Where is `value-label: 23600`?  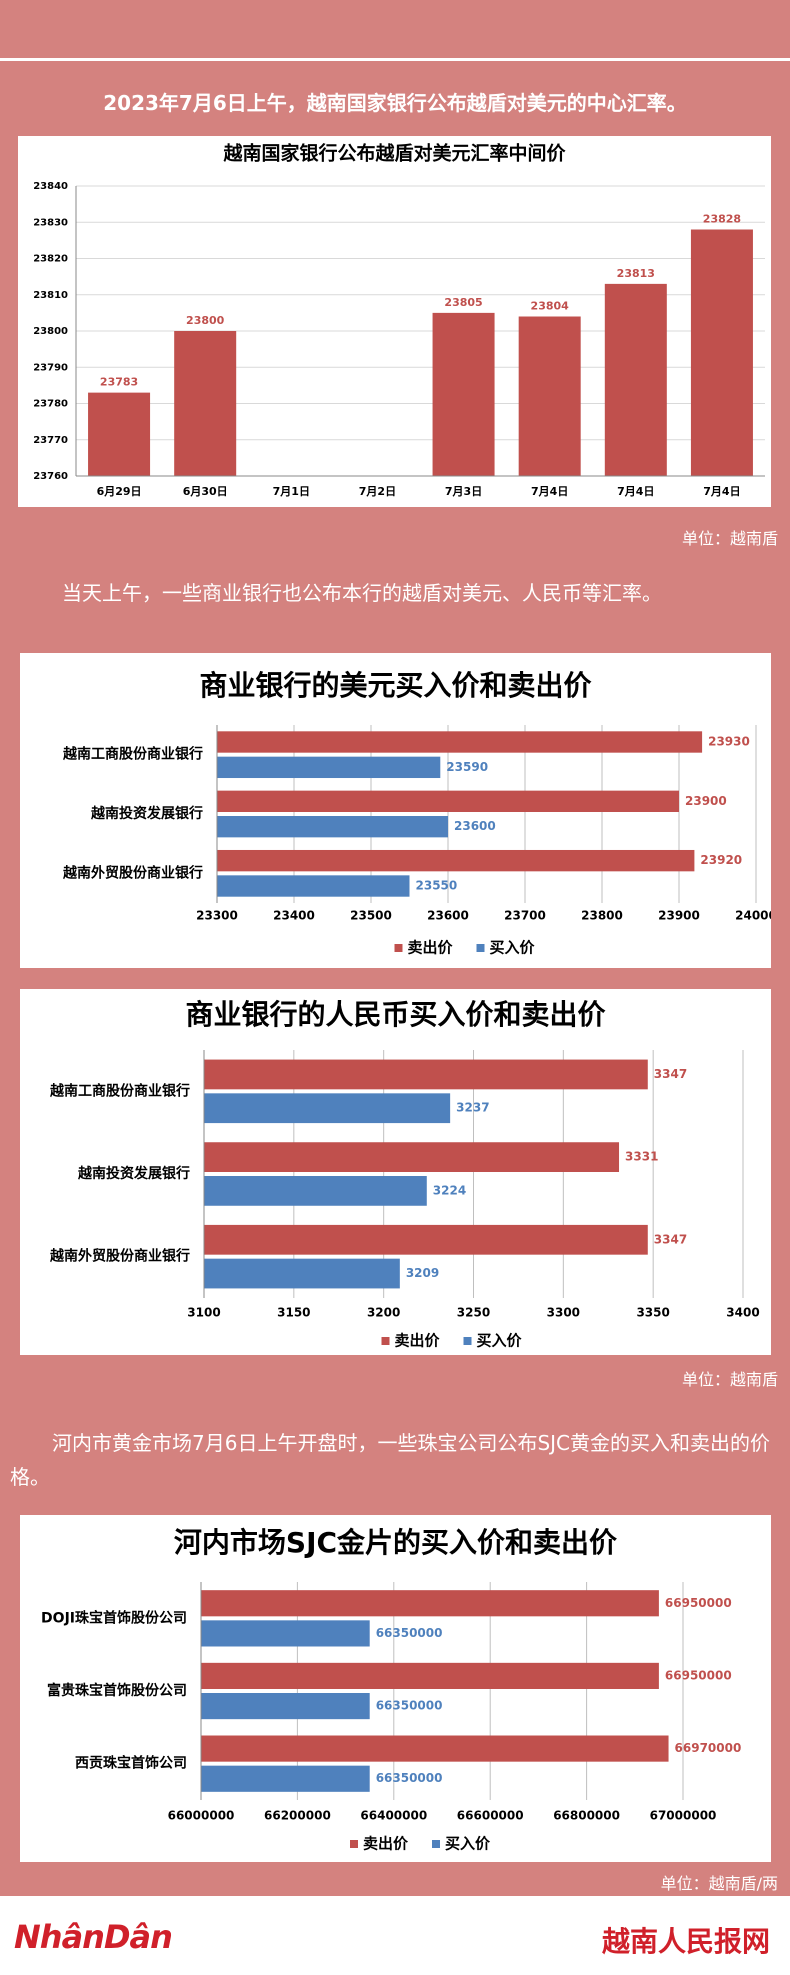
value-label: 23600 is located at coordinates (475, 826).